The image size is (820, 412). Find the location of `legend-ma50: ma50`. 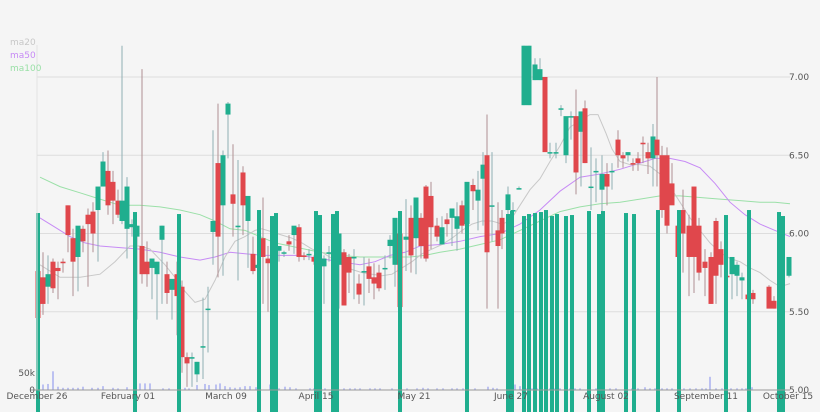

legend-ma50: ma50 is located at coordinates (23, 56).